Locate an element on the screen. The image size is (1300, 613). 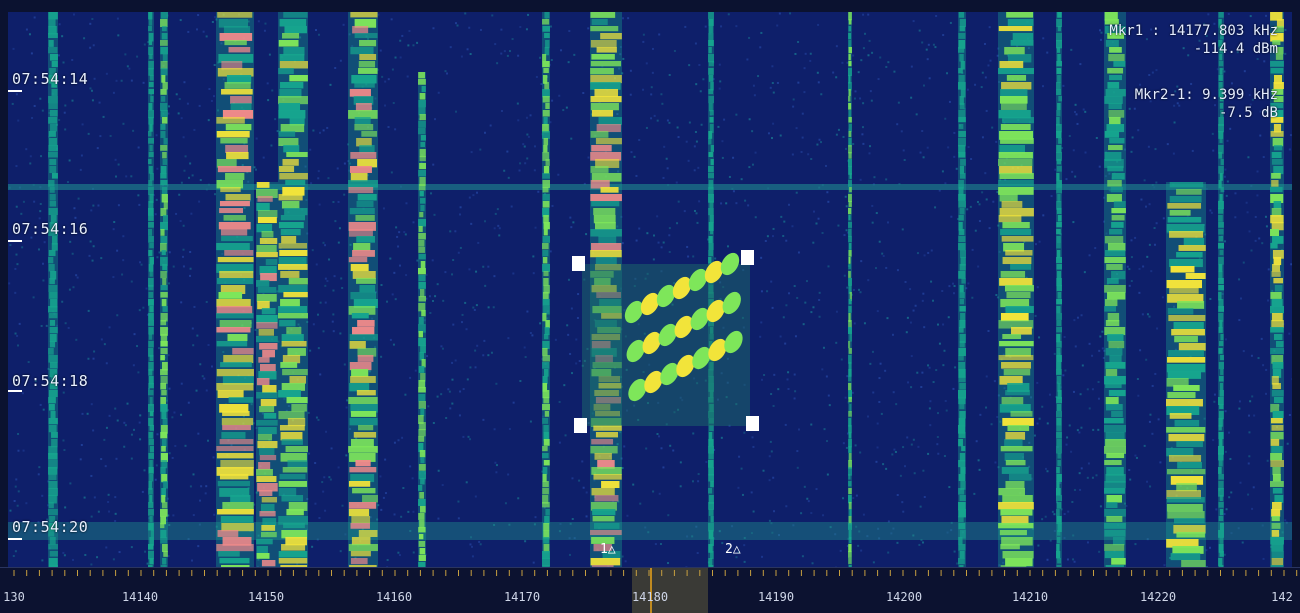
marker1-label: 1 is located at coordinates (604, 549).